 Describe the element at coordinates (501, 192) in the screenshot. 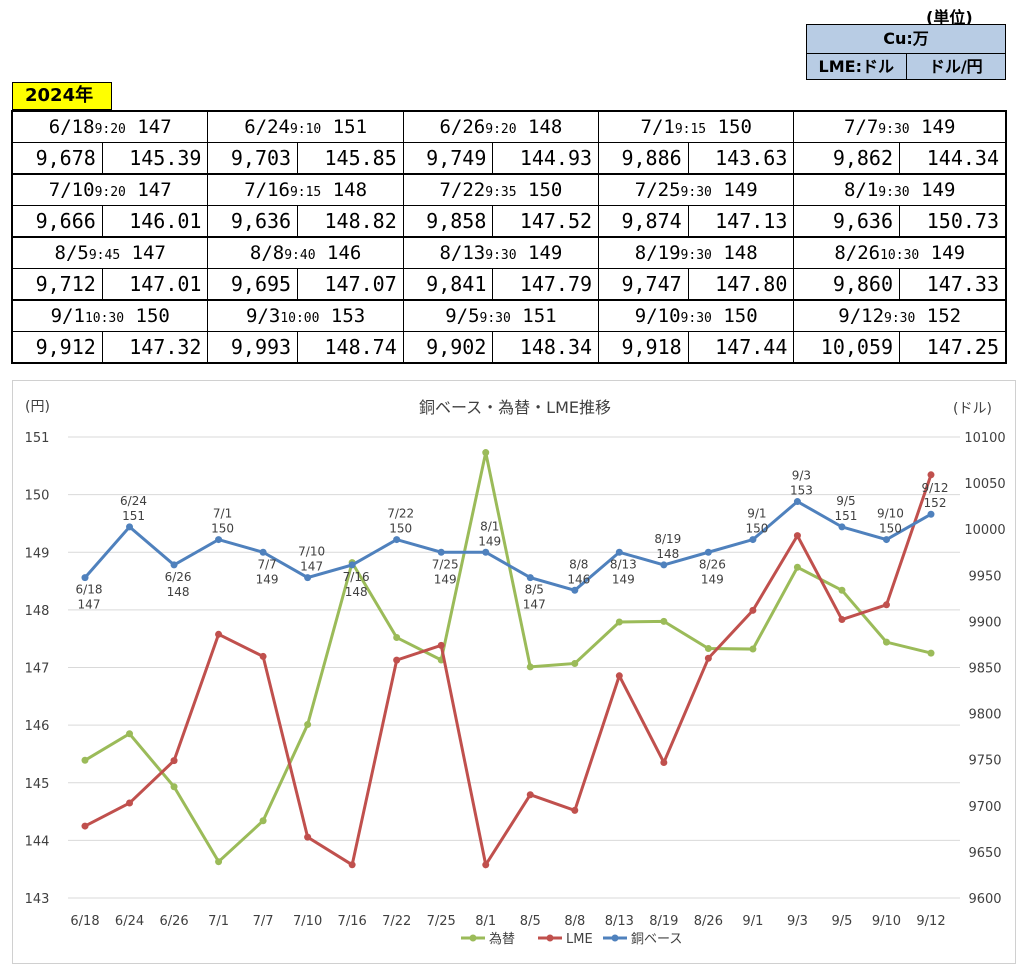

I see `time-text: 9:35` at that location.